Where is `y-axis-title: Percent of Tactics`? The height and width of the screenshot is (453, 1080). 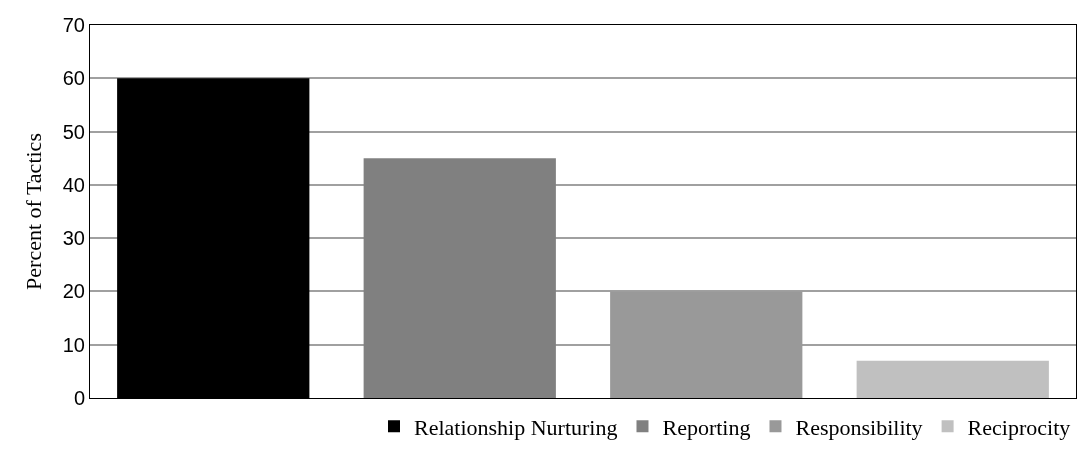 y-axis-title: Percent of Tactics is located at coordinates (33, 211).